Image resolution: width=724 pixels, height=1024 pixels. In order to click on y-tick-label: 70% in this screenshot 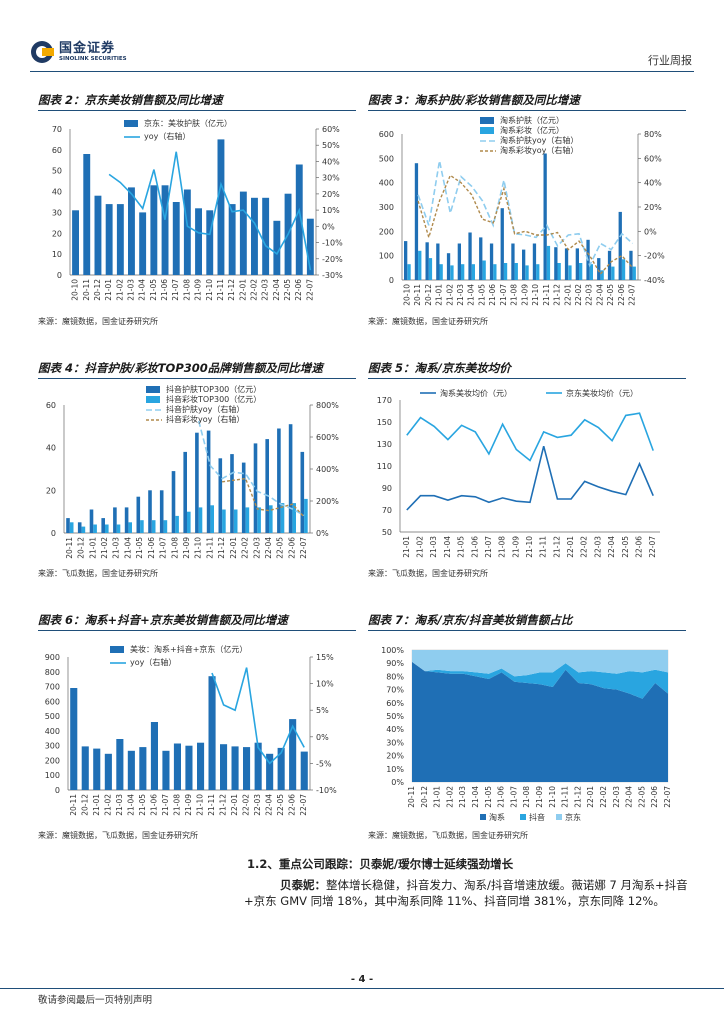, I will do `click(395, 690)`.